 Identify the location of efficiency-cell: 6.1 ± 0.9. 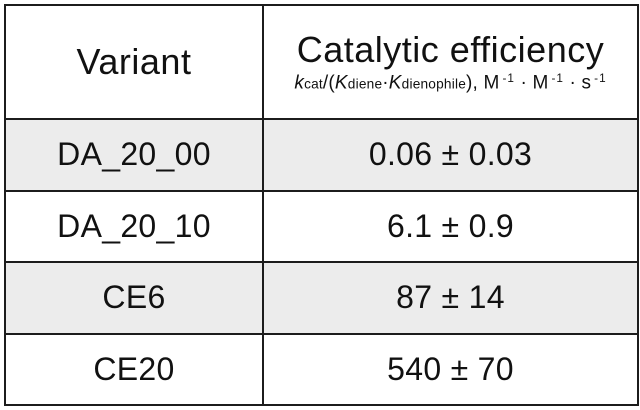
(450, 226).